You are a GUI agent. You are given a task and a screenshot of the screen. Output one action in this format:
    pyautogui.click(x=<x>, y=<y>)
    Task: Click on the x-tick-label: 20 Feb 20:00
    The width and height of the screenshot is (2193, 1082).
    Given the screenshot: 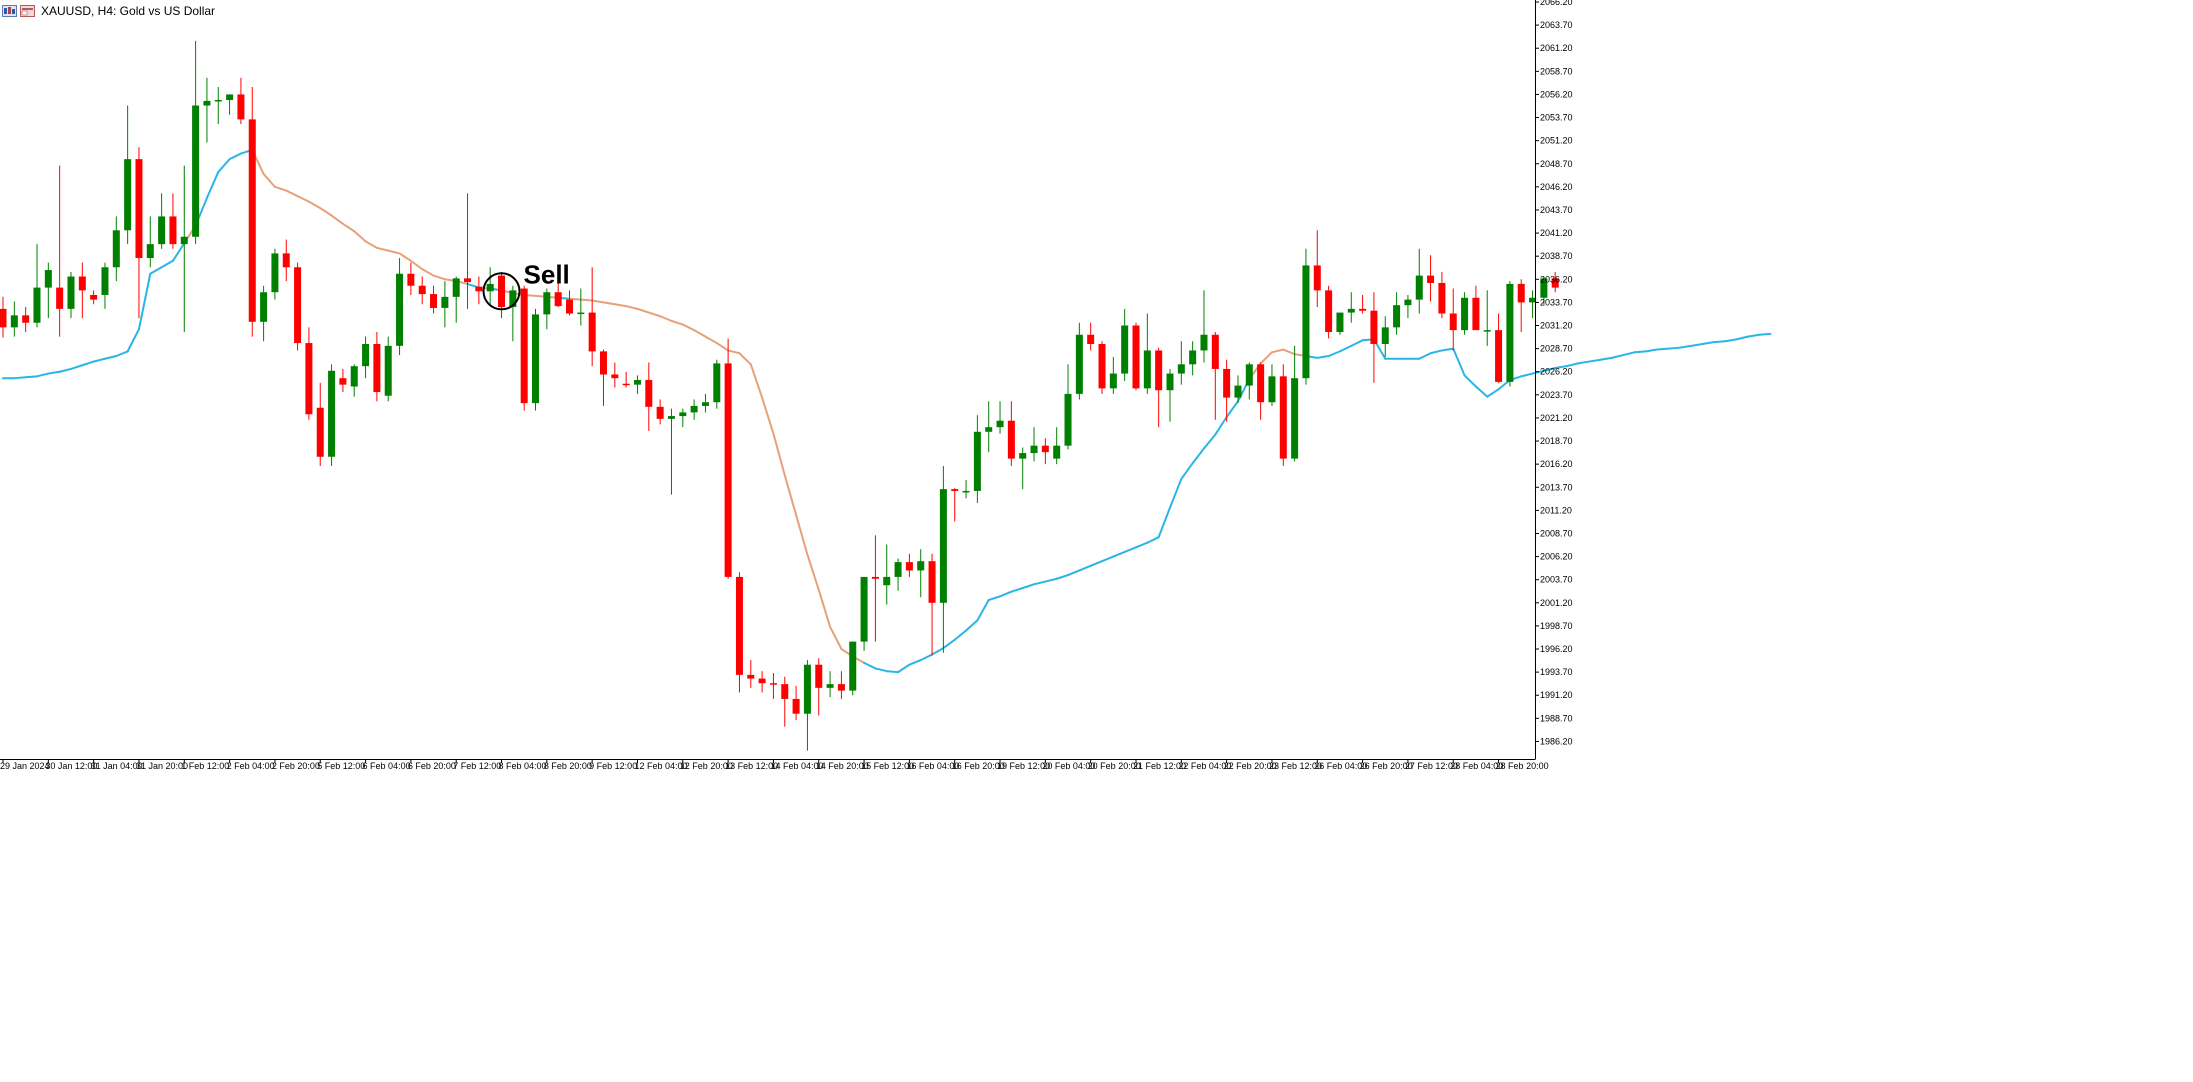 What is the action you would take?
    pyautogui.click(x=1114, y=766)
    